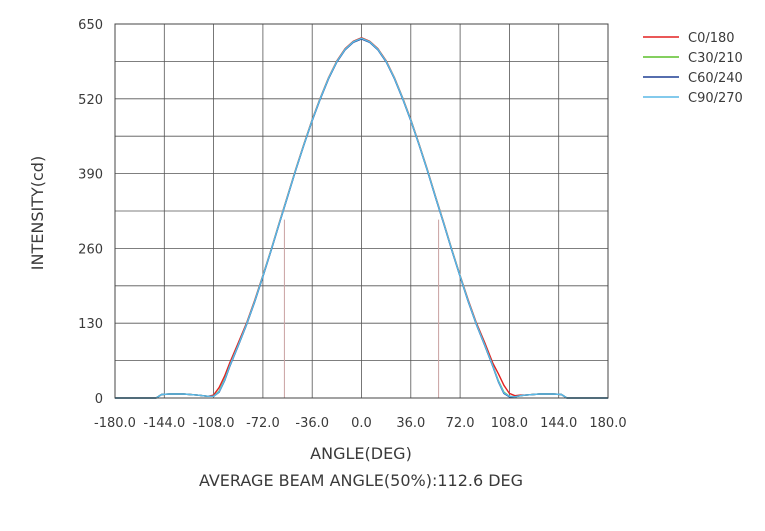  I want to click on legend-label: C30/210, so click(715, 58).